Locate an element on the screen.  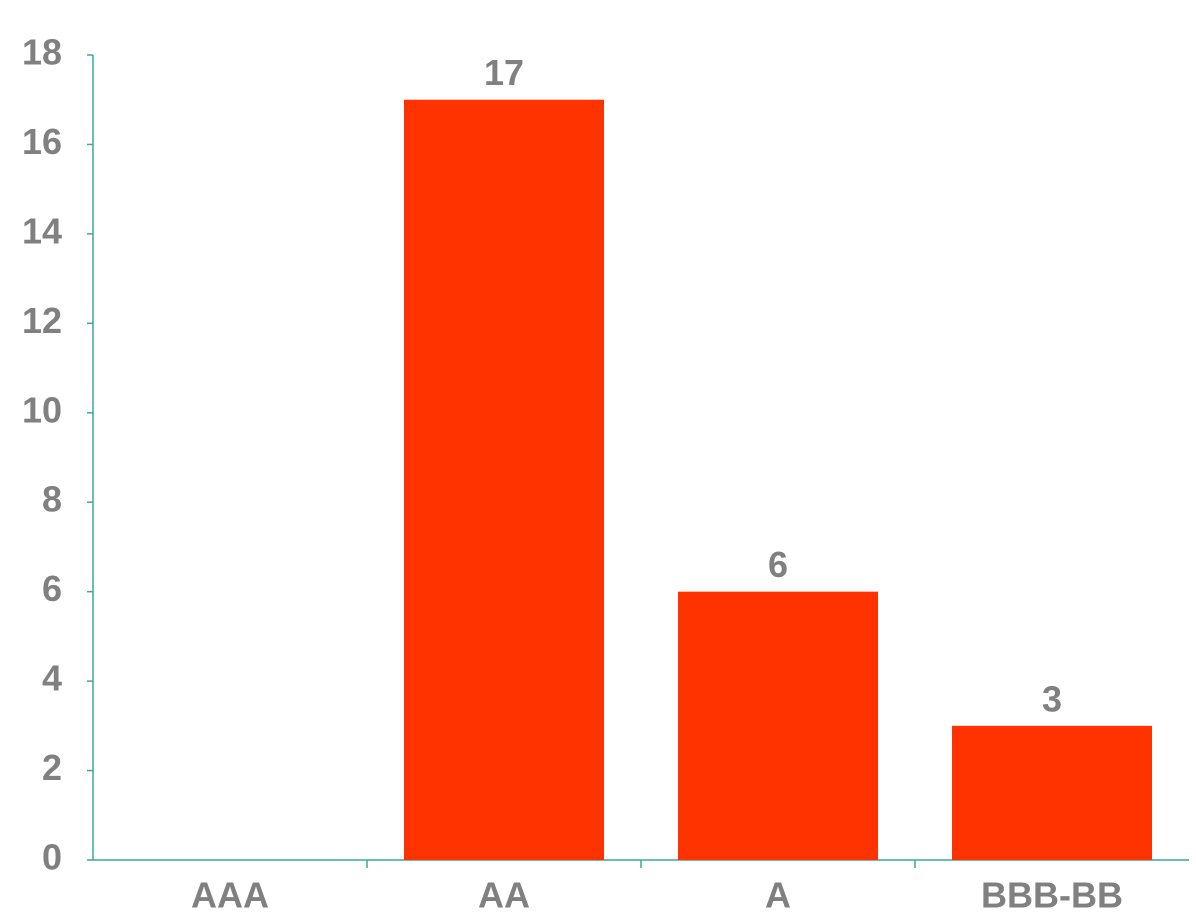
x-tick-label: AAA is located at coordinates (230, 895).